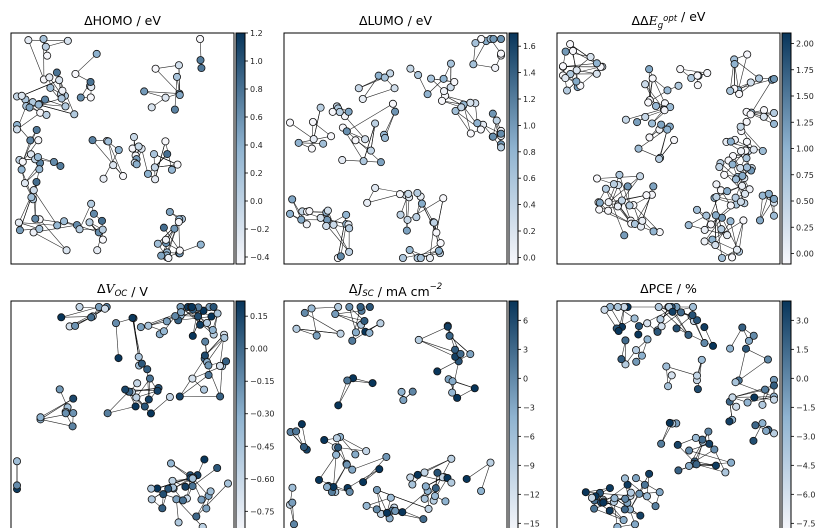 The height and width of the screenshot is (528, 818). I want to click on colorbar-tick-label: 0.6, so click(256, 117).